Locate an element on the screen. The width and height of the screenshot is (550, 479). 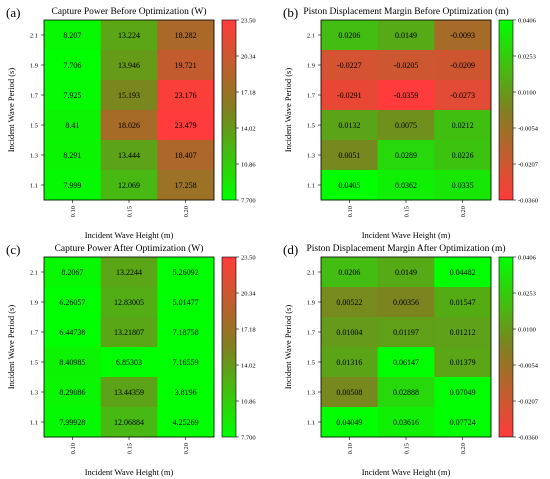
cell-value-label: 0.06147 is located at coordinates (406, 362).